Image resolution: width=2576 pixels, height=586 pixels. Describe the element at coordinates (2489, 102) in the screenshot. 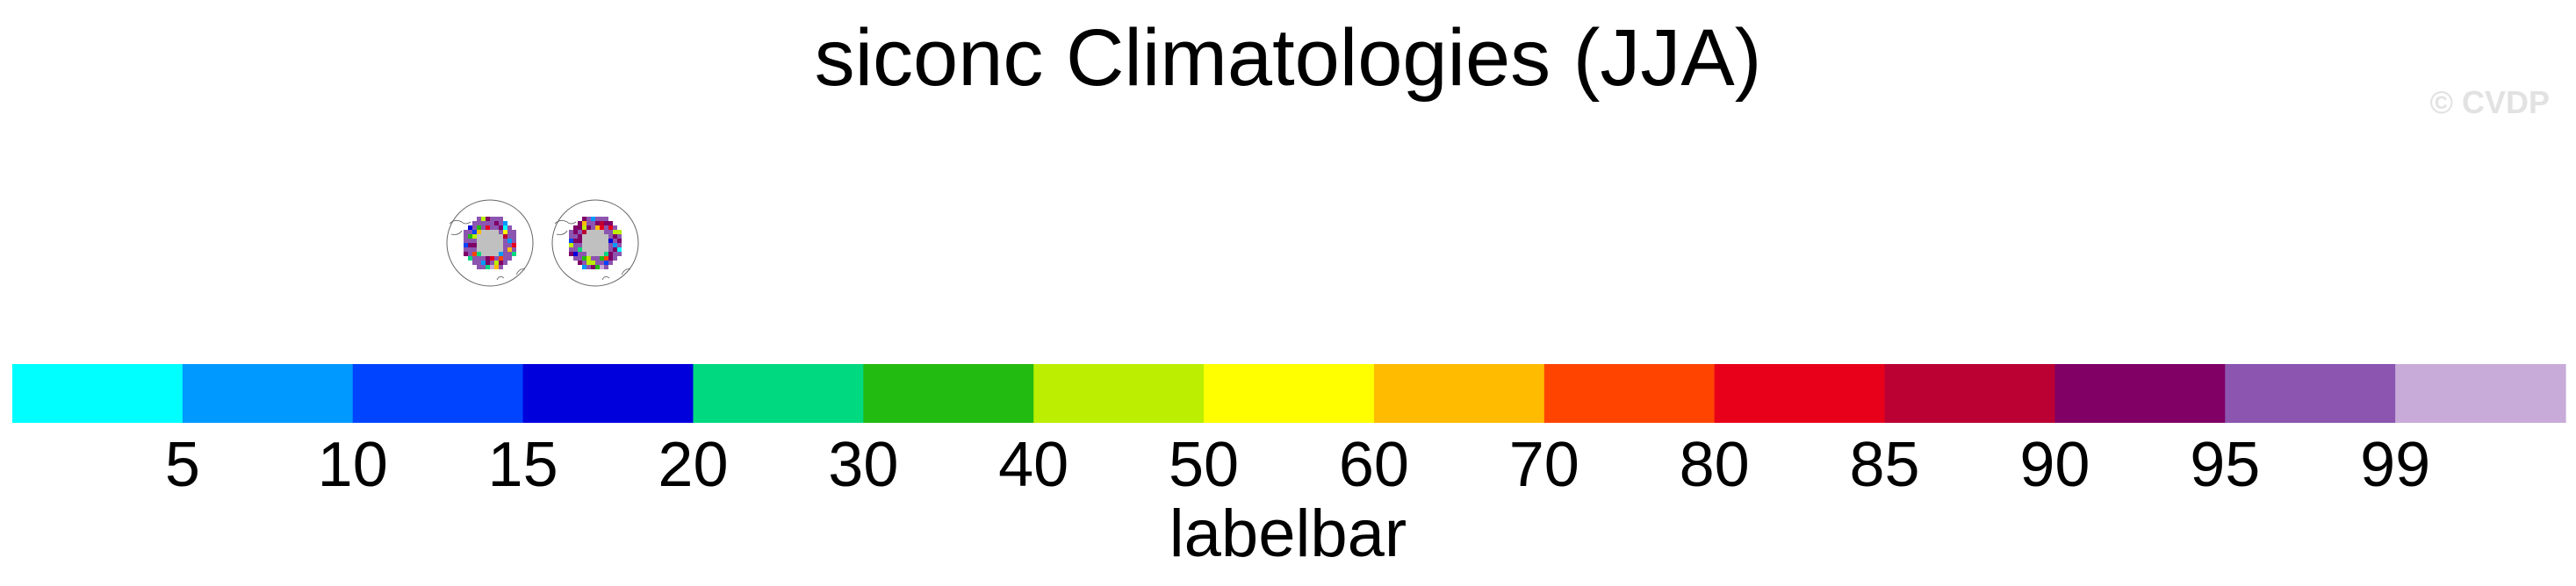

I see `watermark: © CVDP` at that location.